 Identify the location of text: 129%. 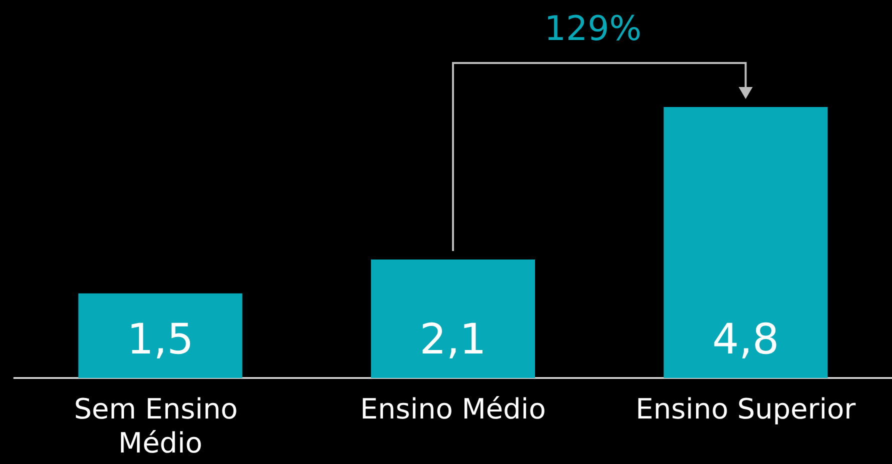
(593, 29).